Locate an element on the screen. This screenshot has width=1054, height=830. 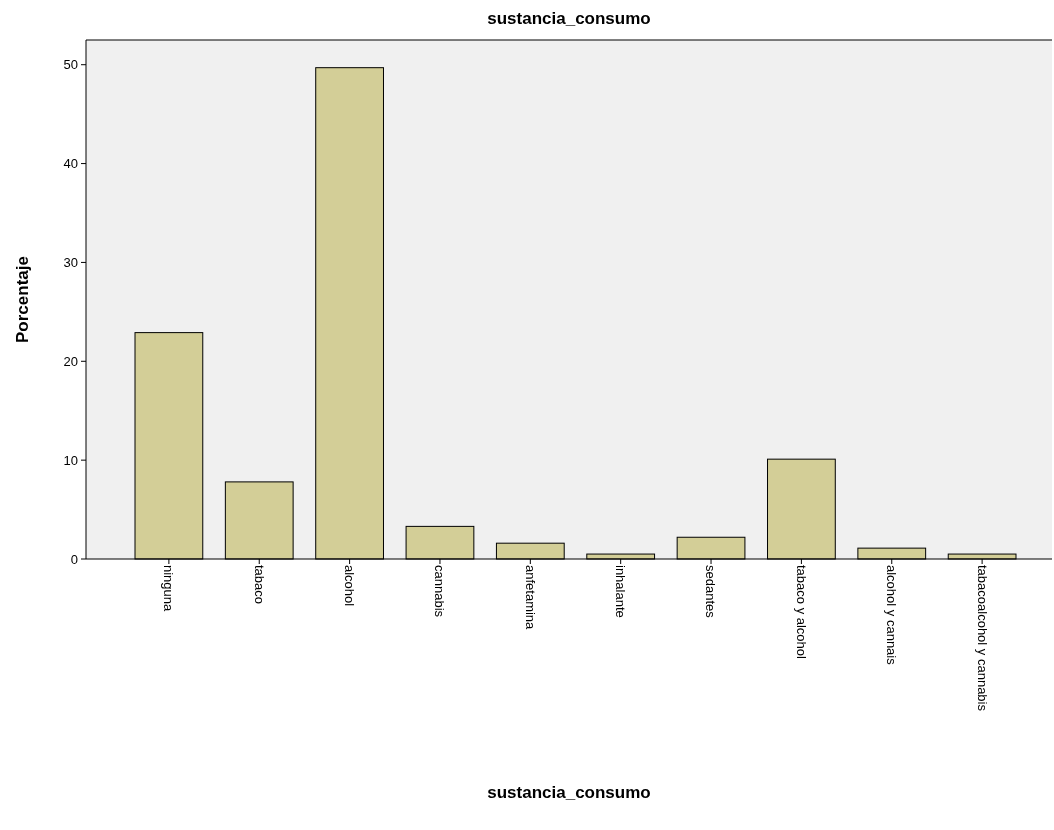
y-tick-label: 0 is located at coordinates (74, 559).